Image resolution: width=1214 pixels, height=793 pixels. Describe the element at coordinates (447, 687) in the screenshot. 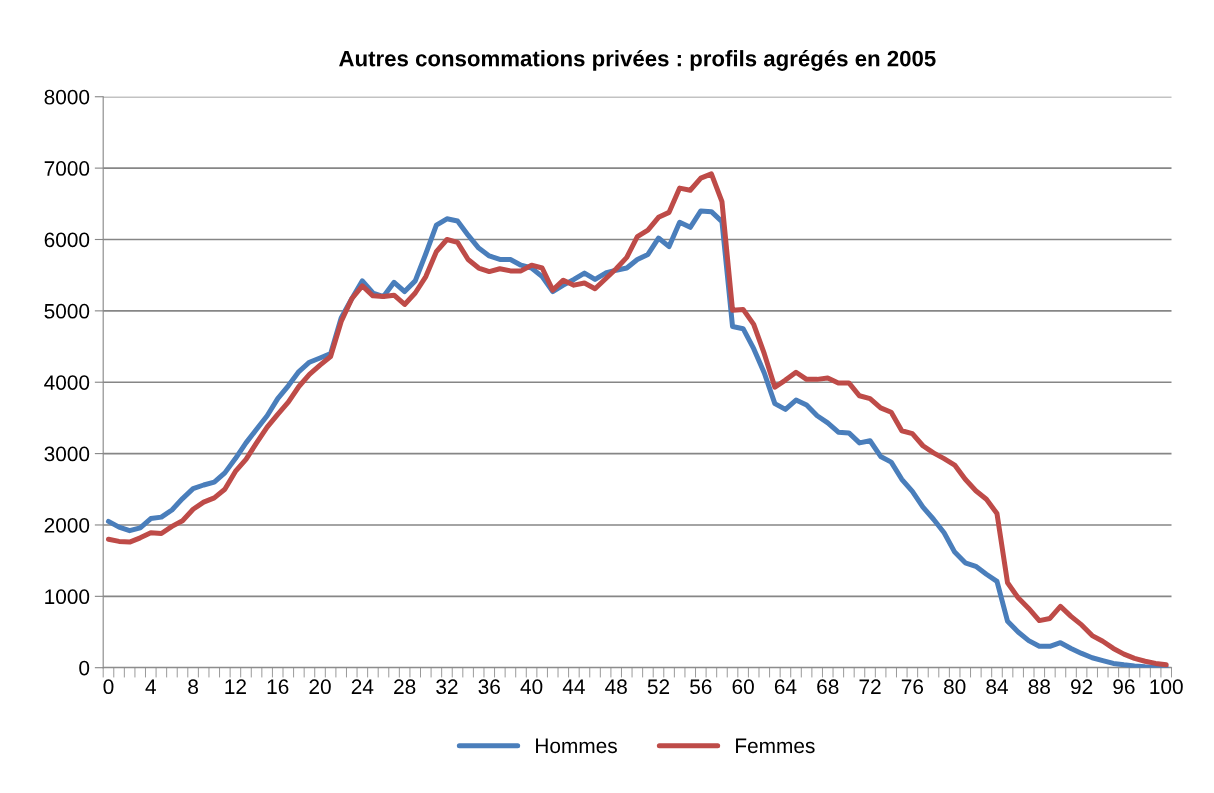

I see `x-tick-label: 32` at that location.